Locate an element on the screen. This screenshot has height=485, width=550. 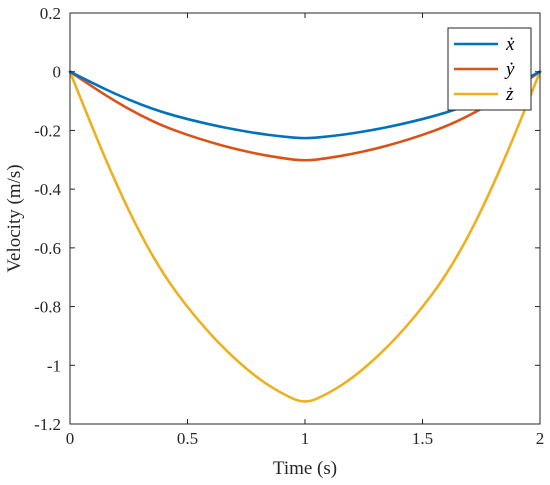
x-tick-label: 1.5 is located at coordinates (422, 438).